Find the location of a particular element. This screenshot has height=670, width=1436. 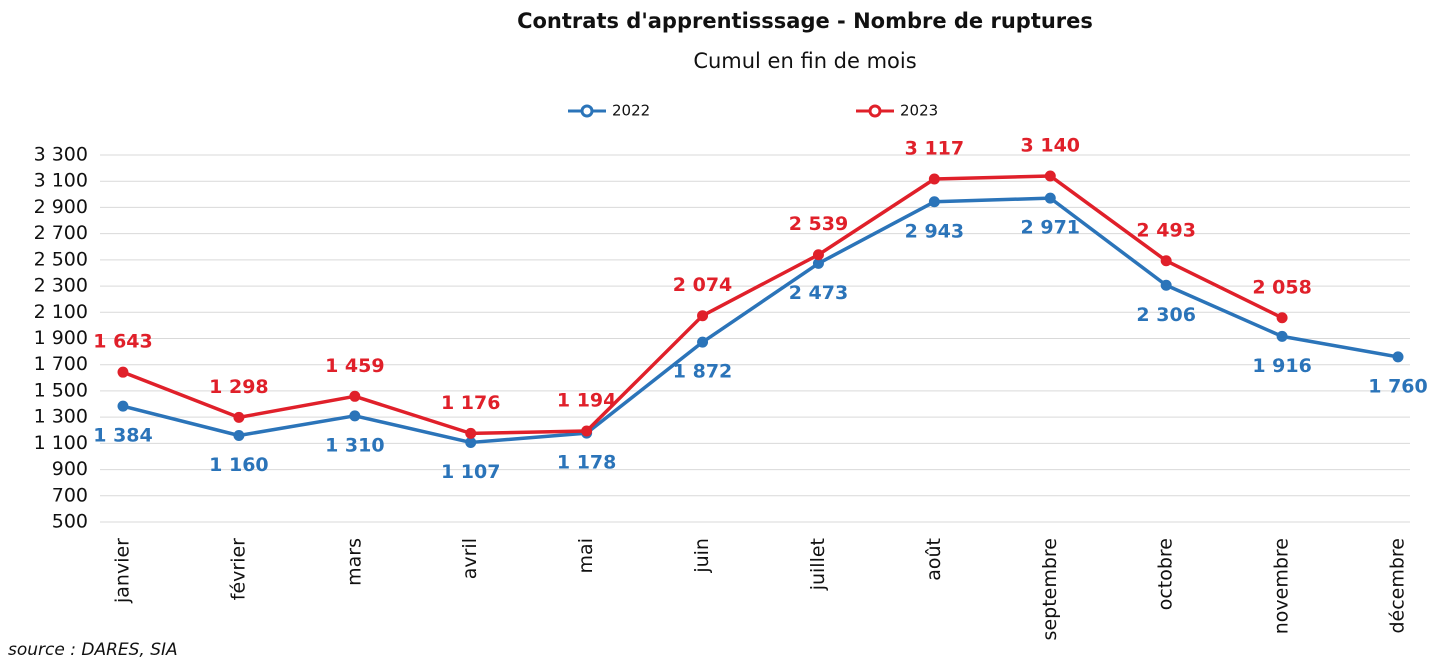

x-tick-label: mars is located at coordinates (354, 562).